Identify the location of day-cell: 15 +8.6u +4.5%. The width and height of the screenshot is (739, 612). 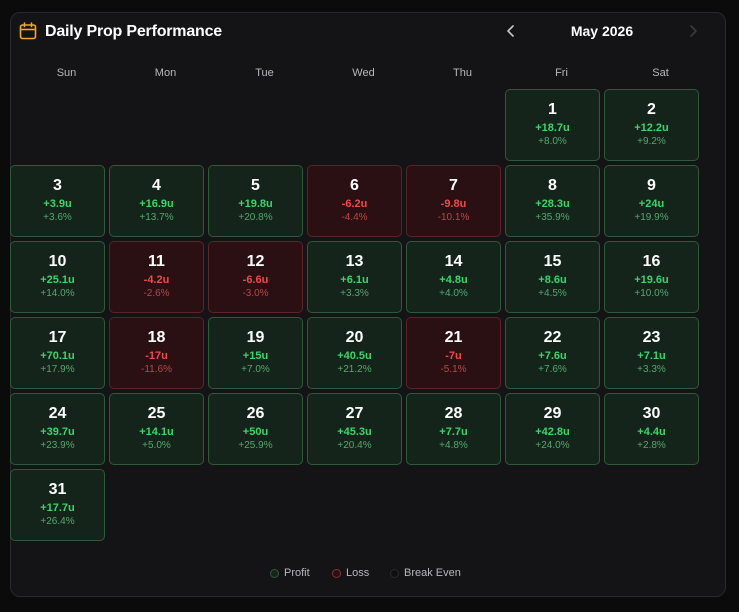
(552, 277).